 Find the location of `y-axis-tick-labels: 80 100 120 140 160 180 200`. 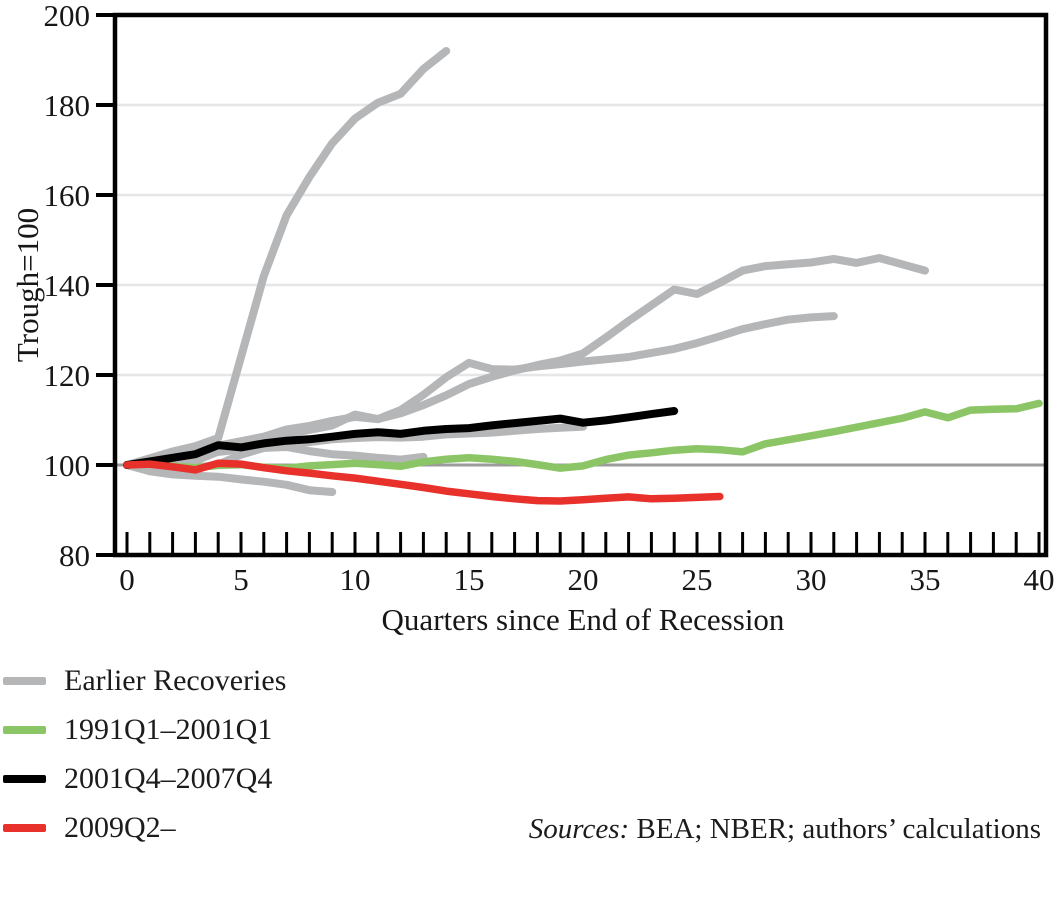

y-axis-tick-labels: 80 100 120 140 160 180 200 is located at coordinates (67, 286).